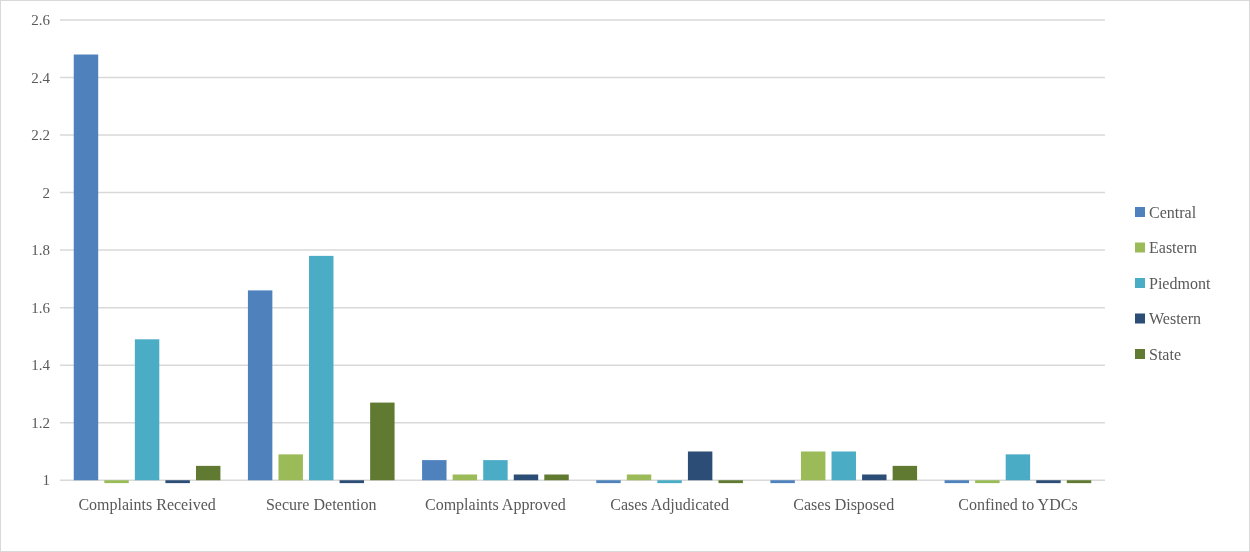  Describe the element at coordinates (1173, 212) in the screenshot. I see `legend-label: Central` at that location.